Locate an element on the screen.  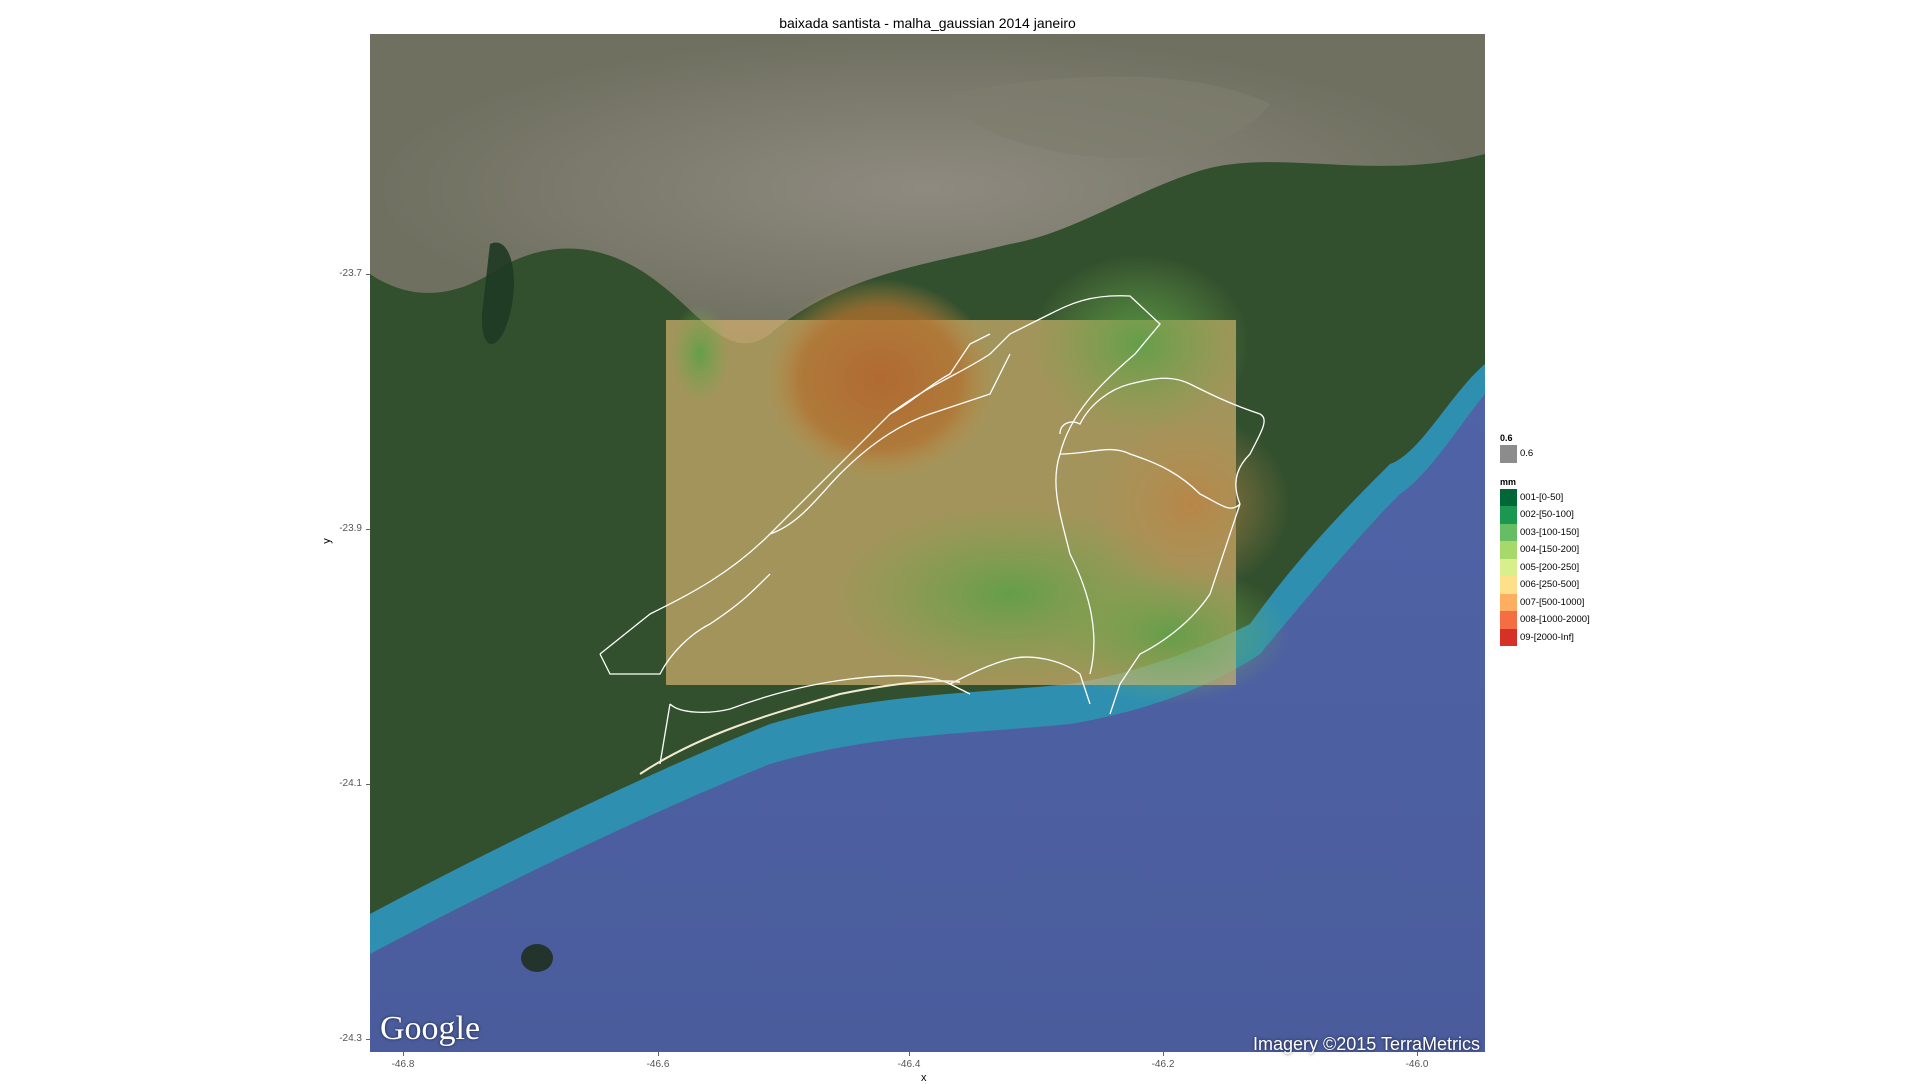
y-tick-label: -24.3 is located at coordinates (350, 1038).